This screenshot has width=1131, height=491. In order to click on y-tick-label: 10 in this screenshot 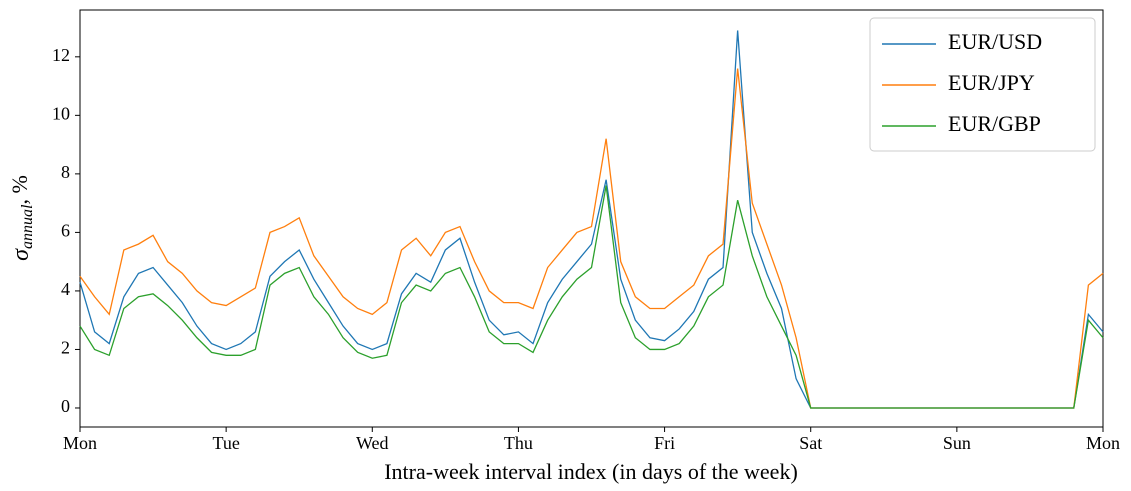, I will do `click(61, 113)`.